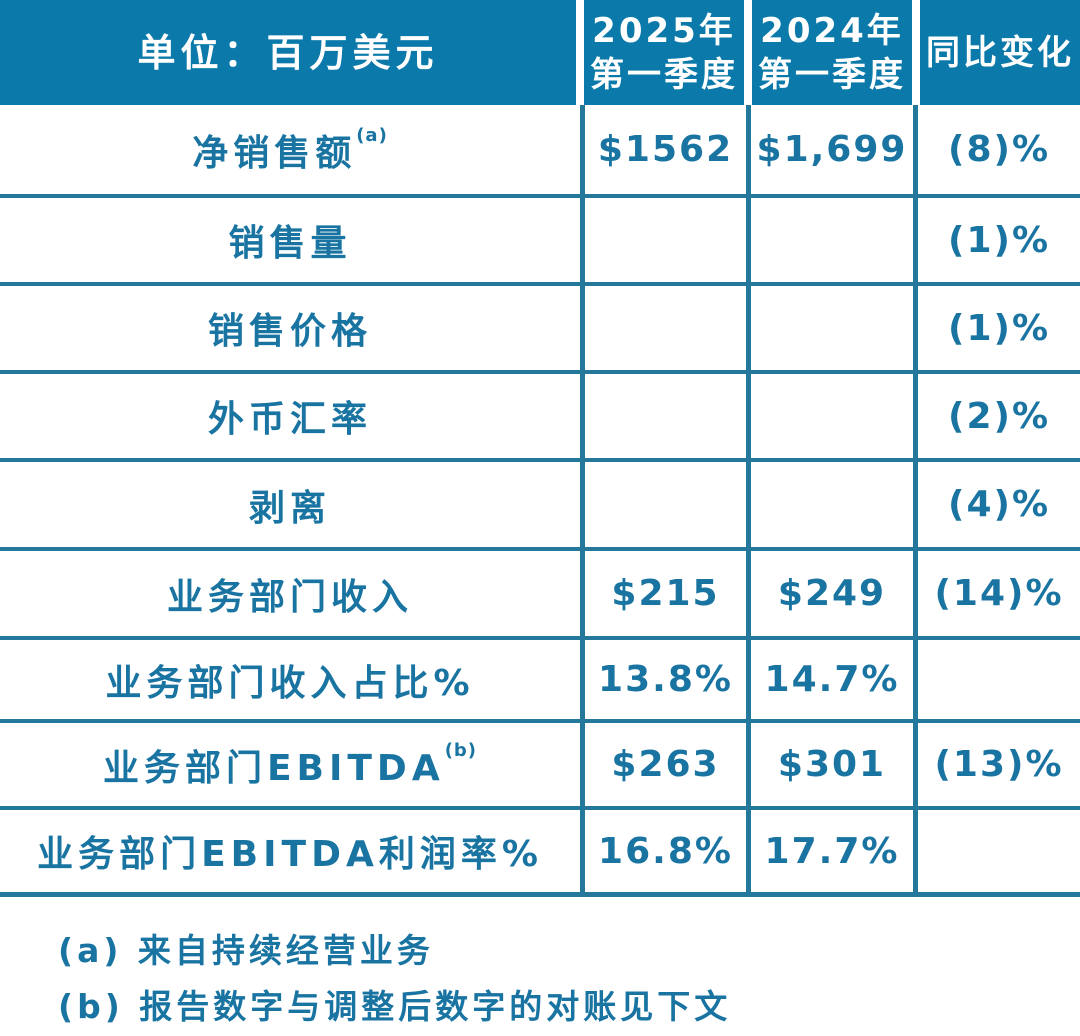  What do you see at coordinates (829, 764) in the screenshot?
I see `value-2024-cell: $301` at bounding box center [829, 764].